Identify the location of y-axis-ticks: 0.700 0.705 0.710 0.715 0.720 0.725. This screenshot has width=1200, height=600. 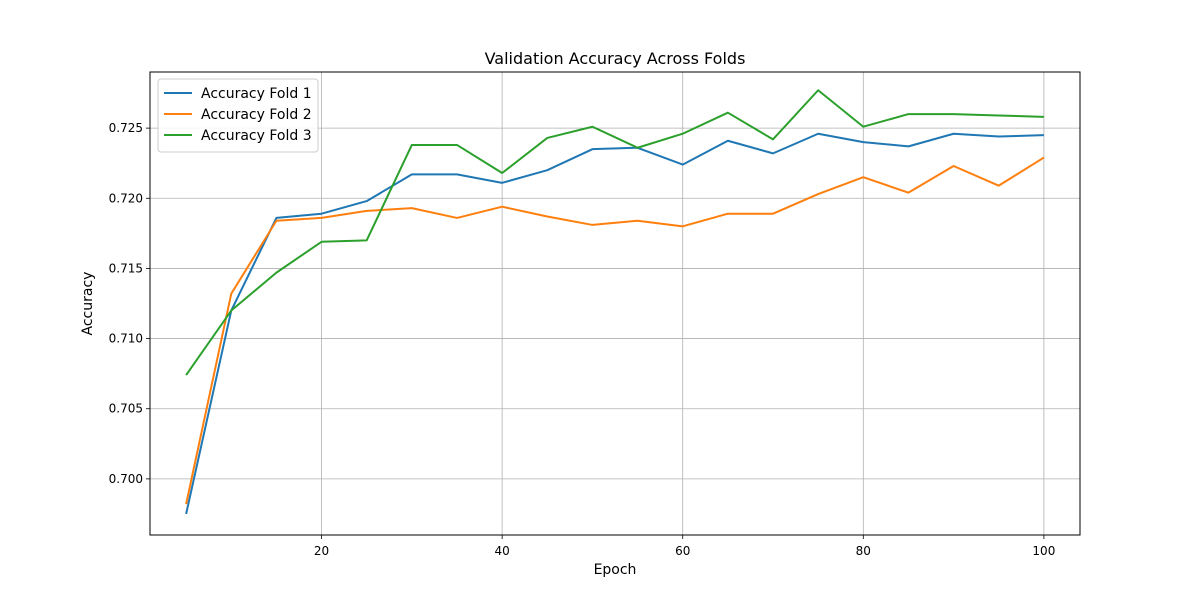
(129, 303).